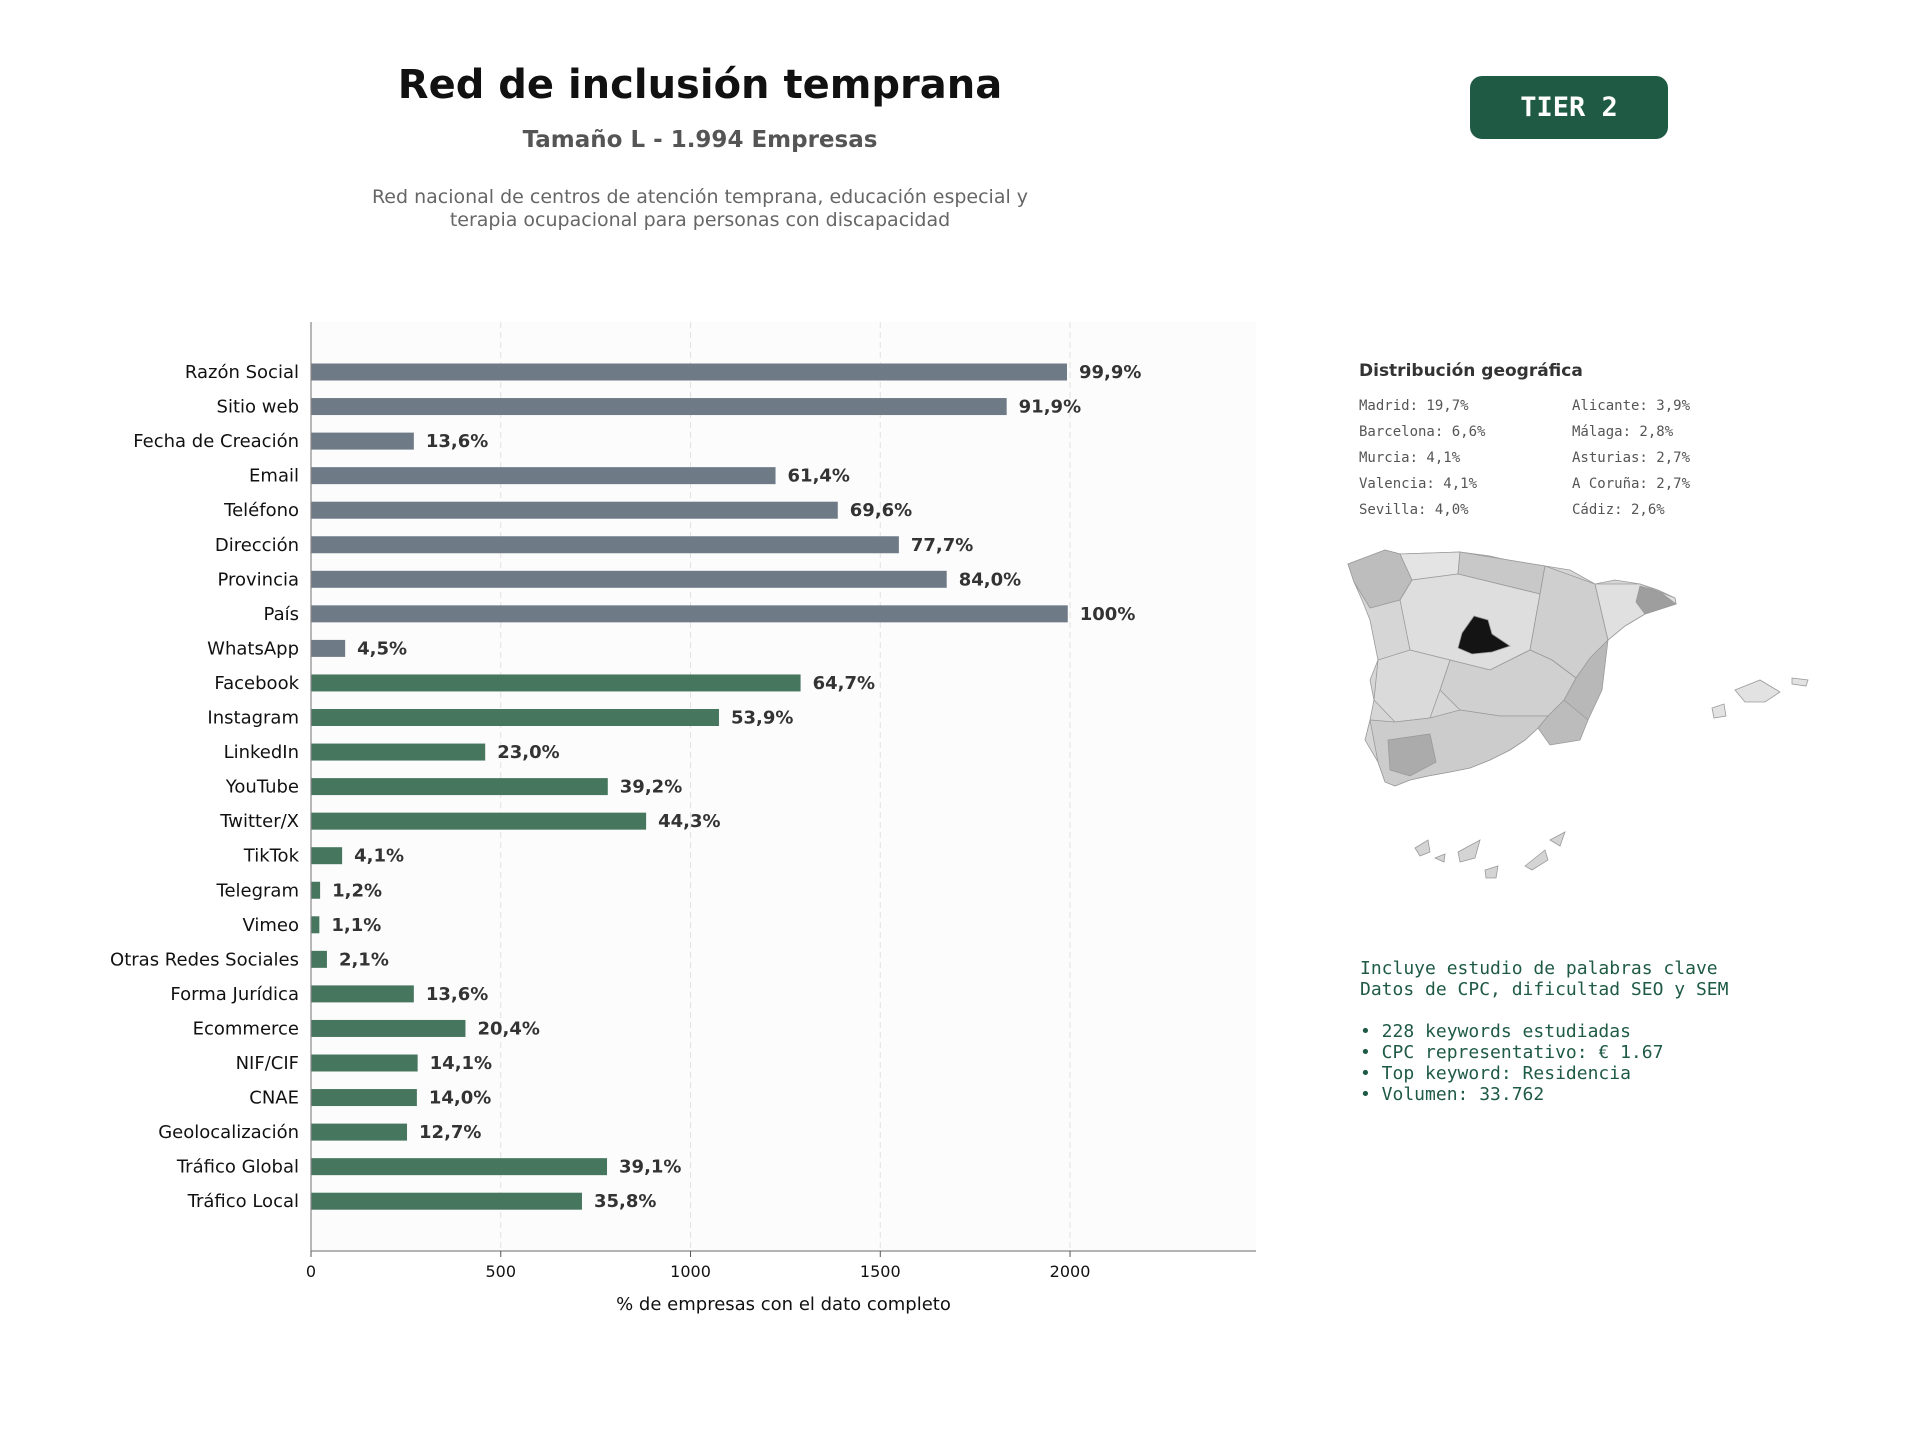 This screenshot has width=1920, height=1440. What do you see at coordinates (216, 441) in the screenshot?
I see `category-label: Fecha de Creación` at bounding box center [216, 441].